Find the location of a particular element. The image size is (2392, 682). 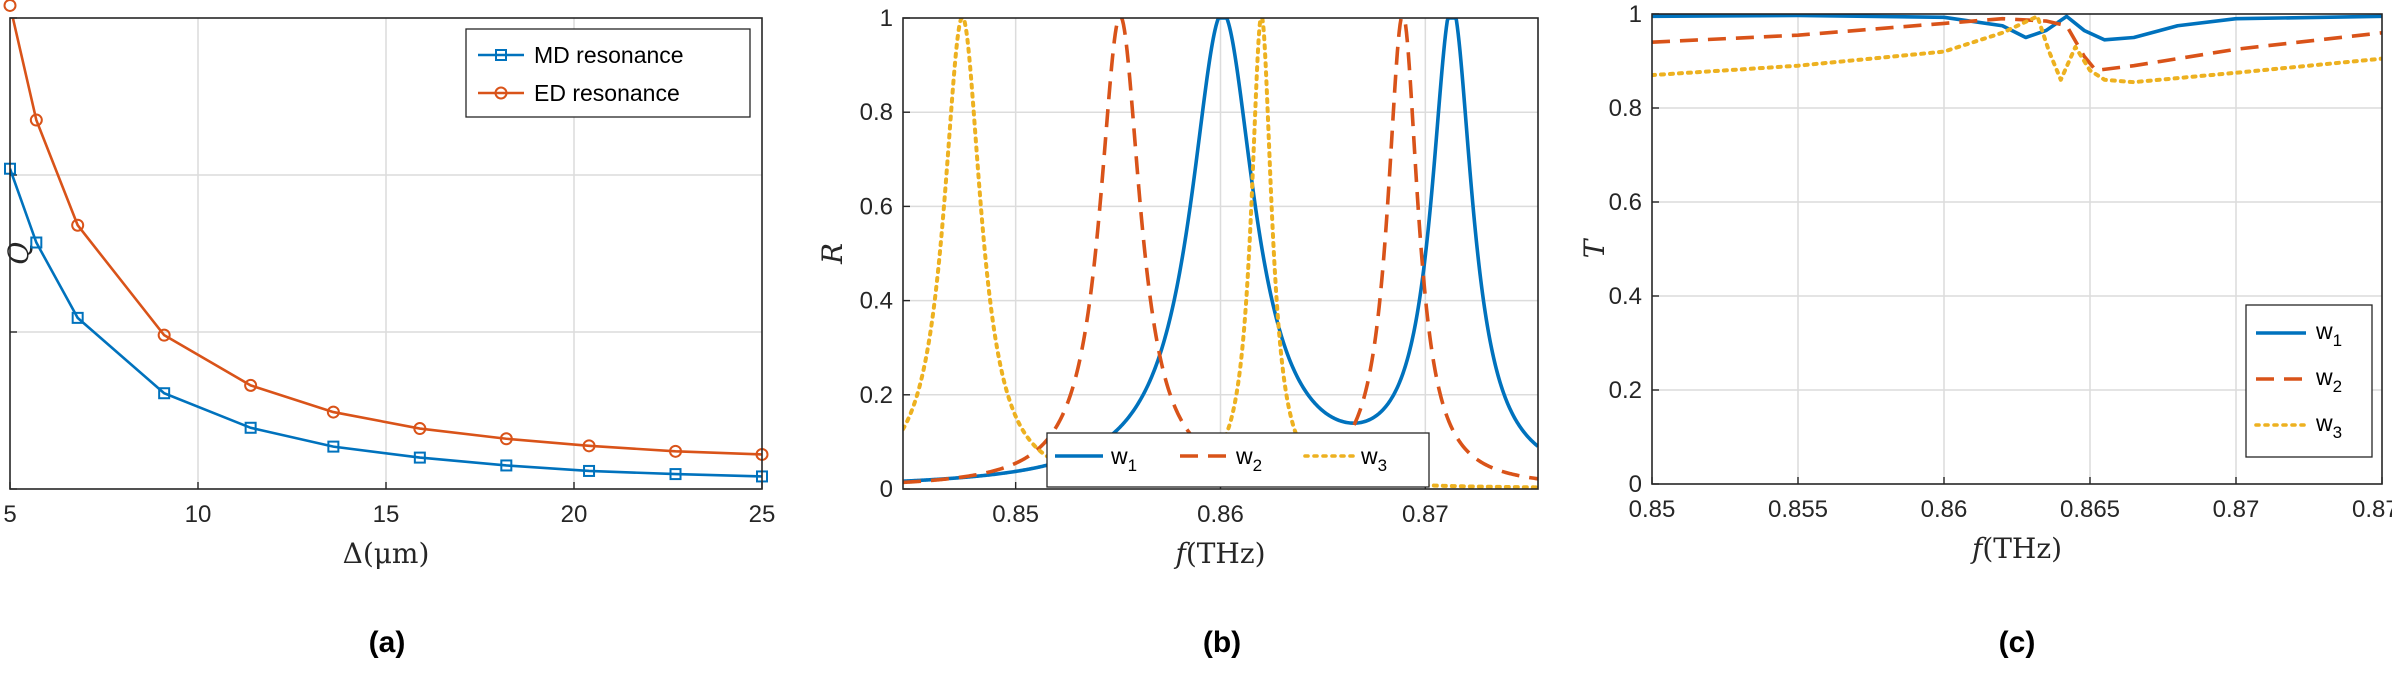

x-tick-label: 25 is located at coordinates (762, 514).